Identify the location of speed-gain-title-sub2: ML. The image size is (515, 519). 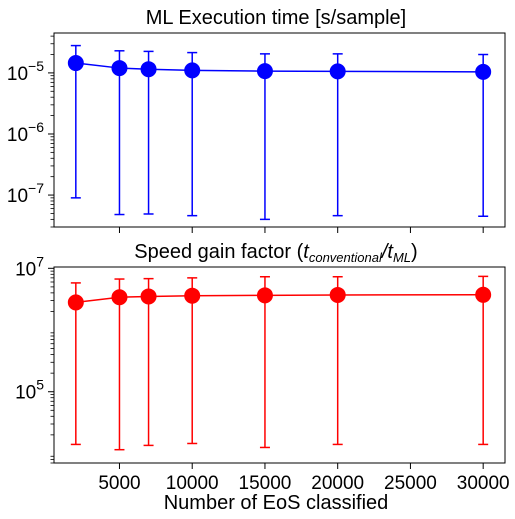
(402, 257).